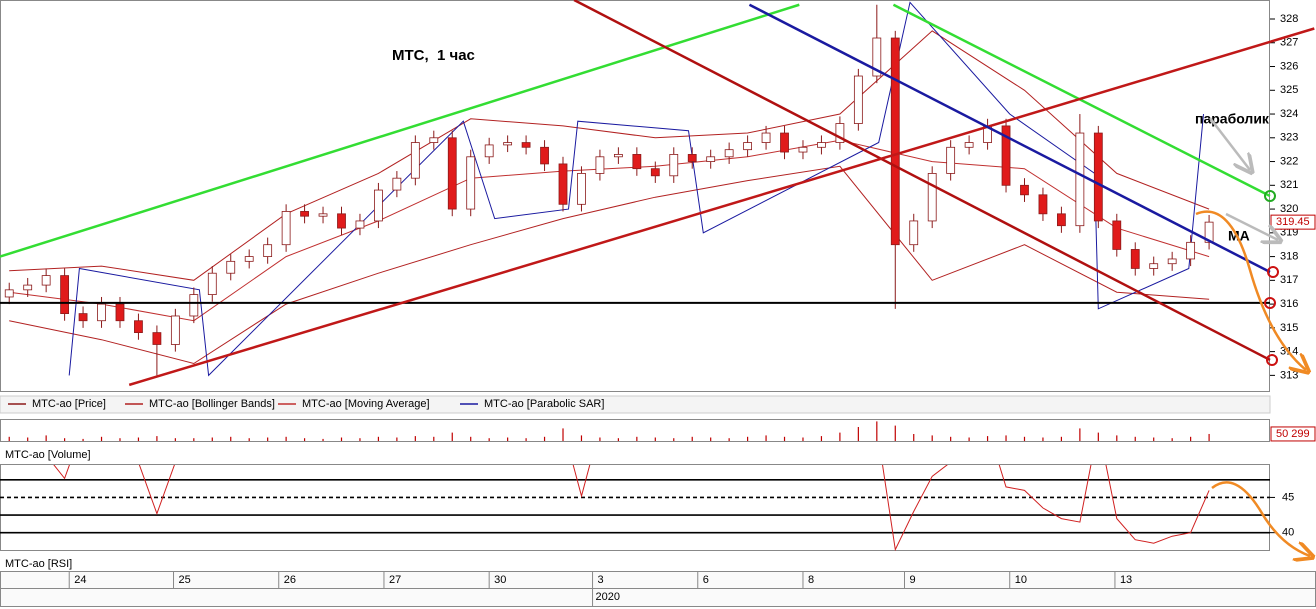  What do you see at coordinates (433, 55) in the screenshot?
I see `chart-title: МТС, 1 час` at bounding box center [433, 55].